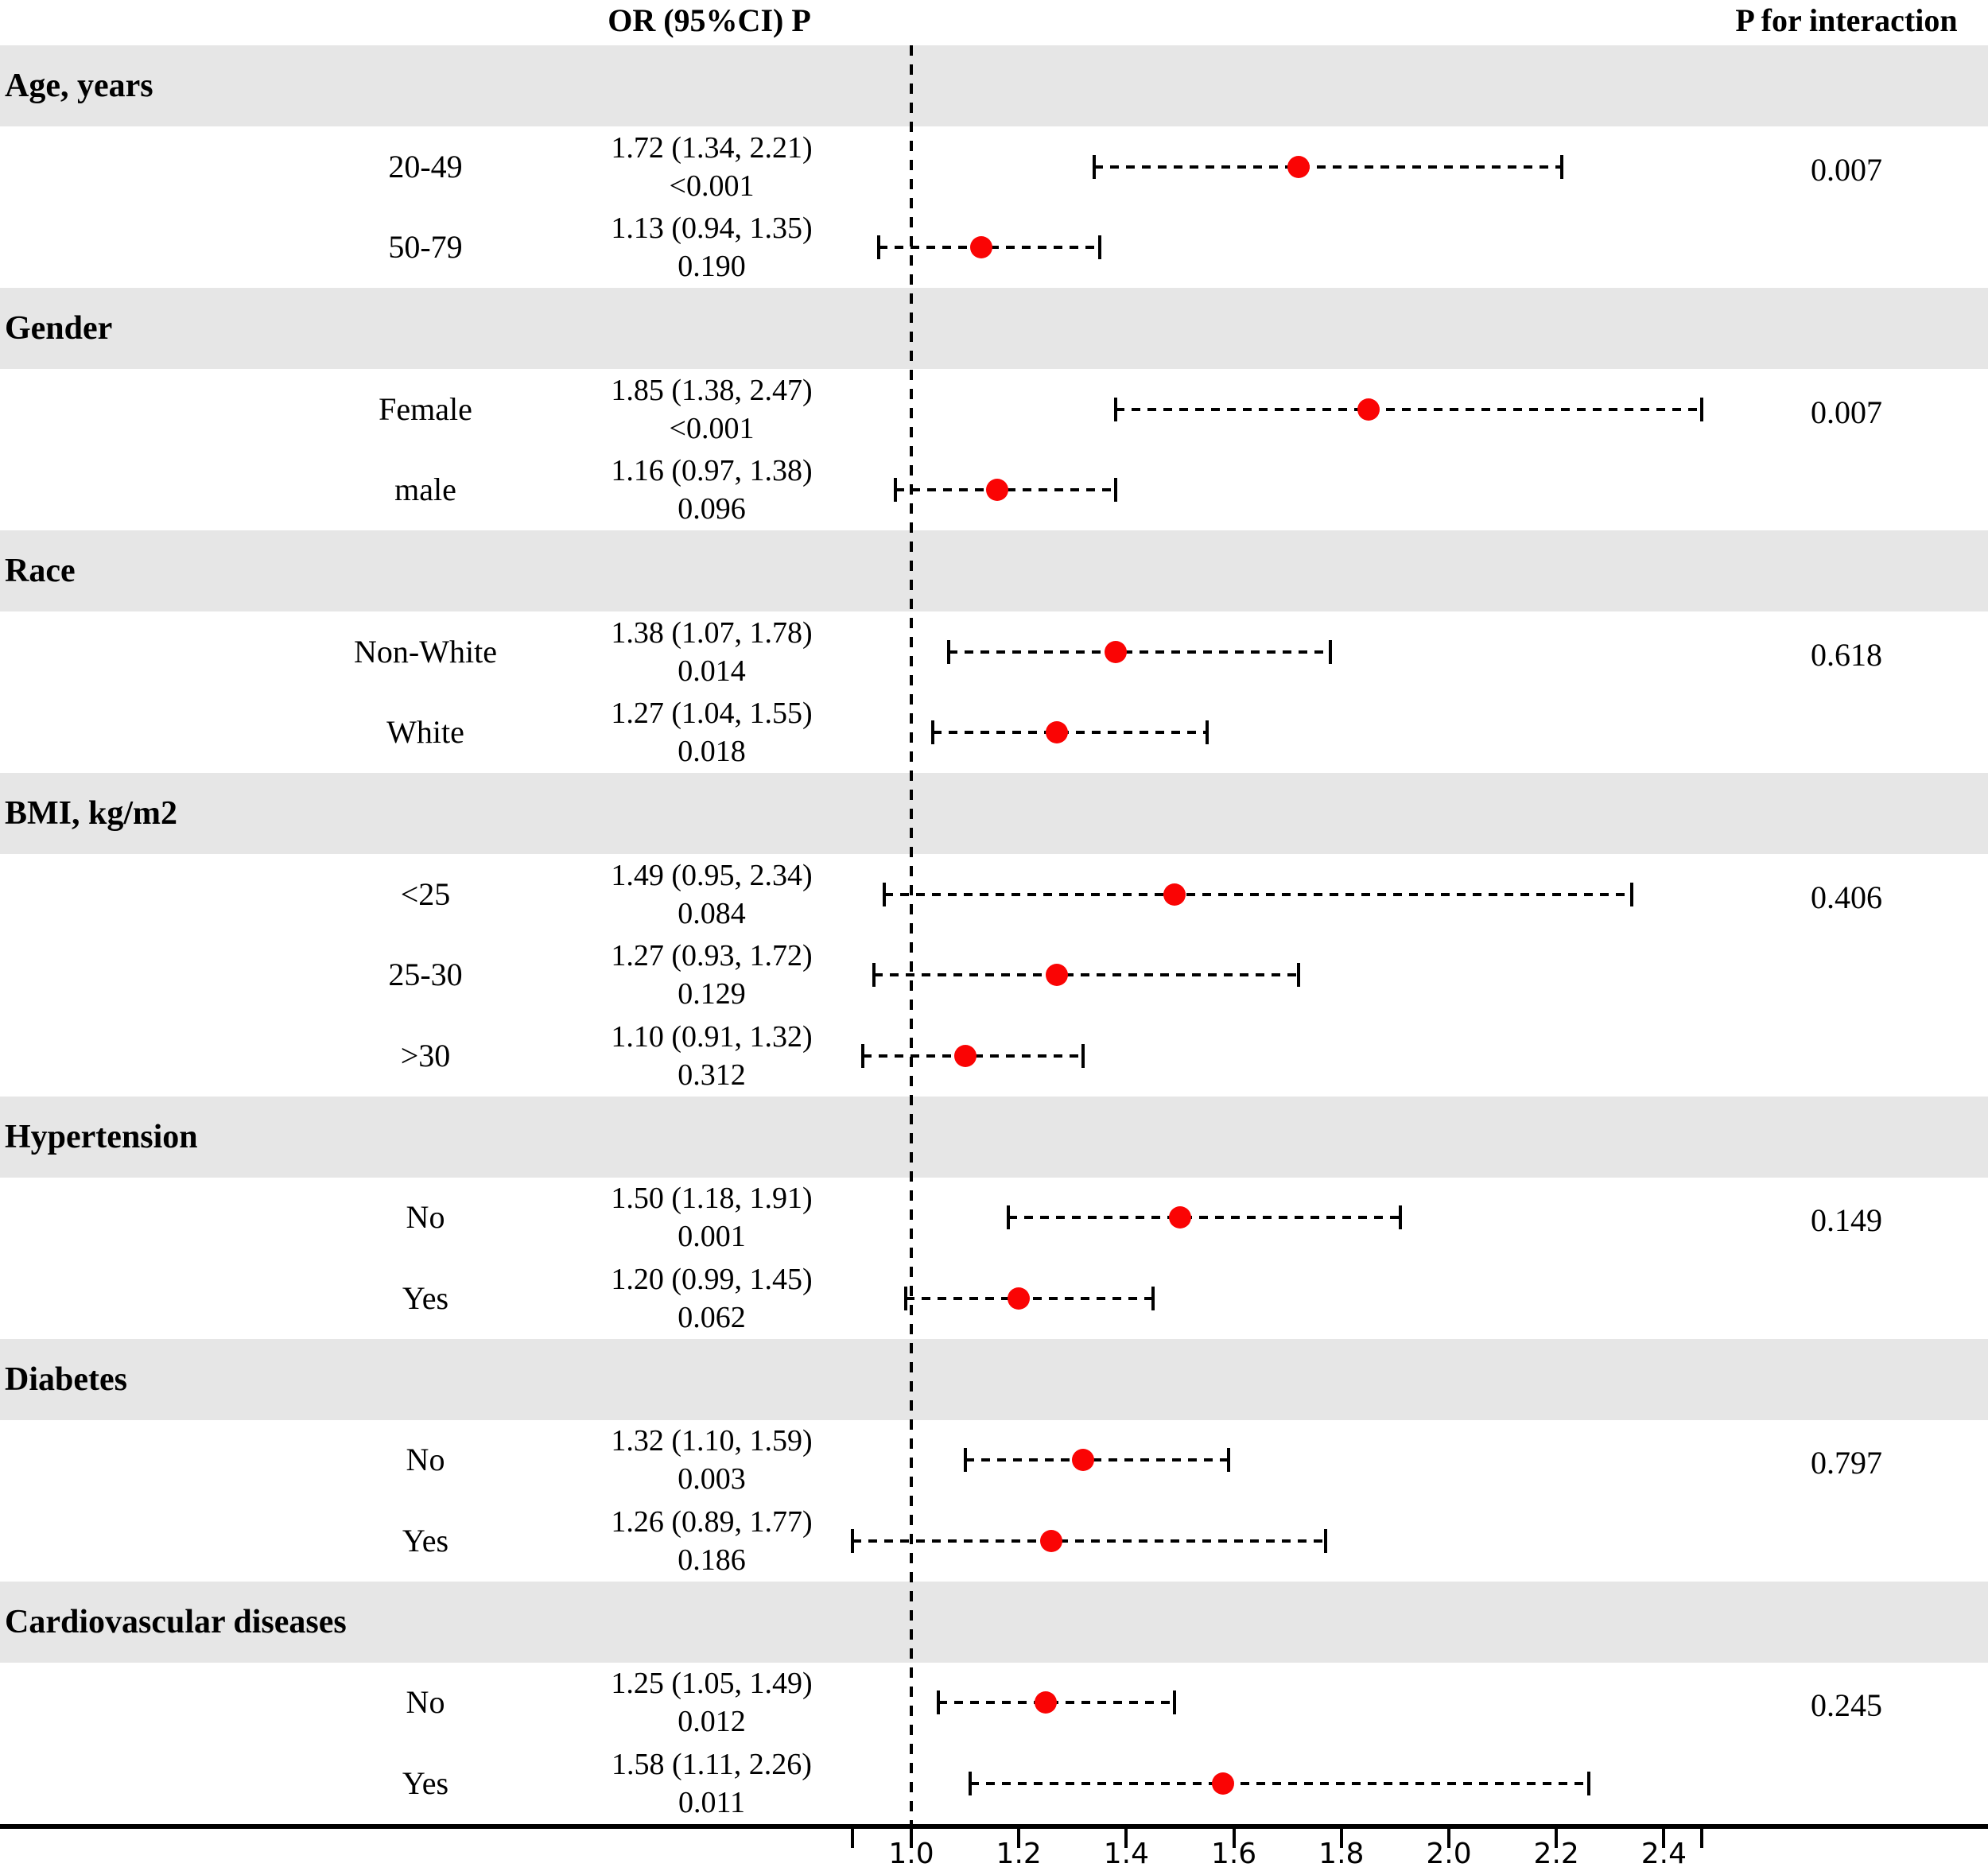 The height and width of the screenshot is (1871, 1988). What do you see at coordinates (712, 1441) in the screenshot?
I see `or-ci-value: 1.32 (1.10, 1.59)` at bounding box center [712, 1441].